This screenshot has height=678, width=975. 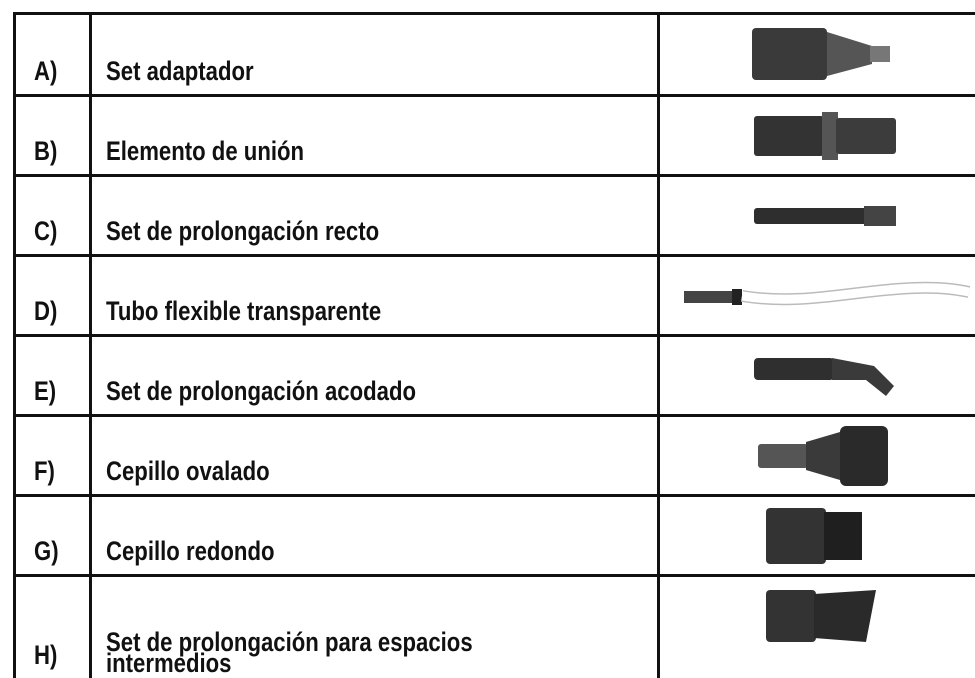 What do you see at coordinates (52, 626) in the screenshot?
I see `row-letter-cell: H)` at bounding box center [52, 626].